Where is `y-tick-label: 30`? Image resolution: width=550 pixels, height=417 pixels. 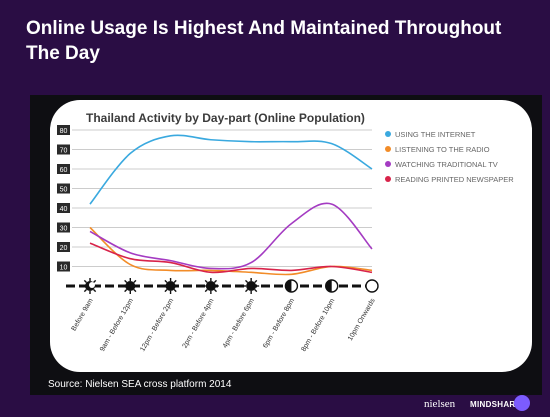 y-tick-label: 30 is located at coordinates (64, 229).